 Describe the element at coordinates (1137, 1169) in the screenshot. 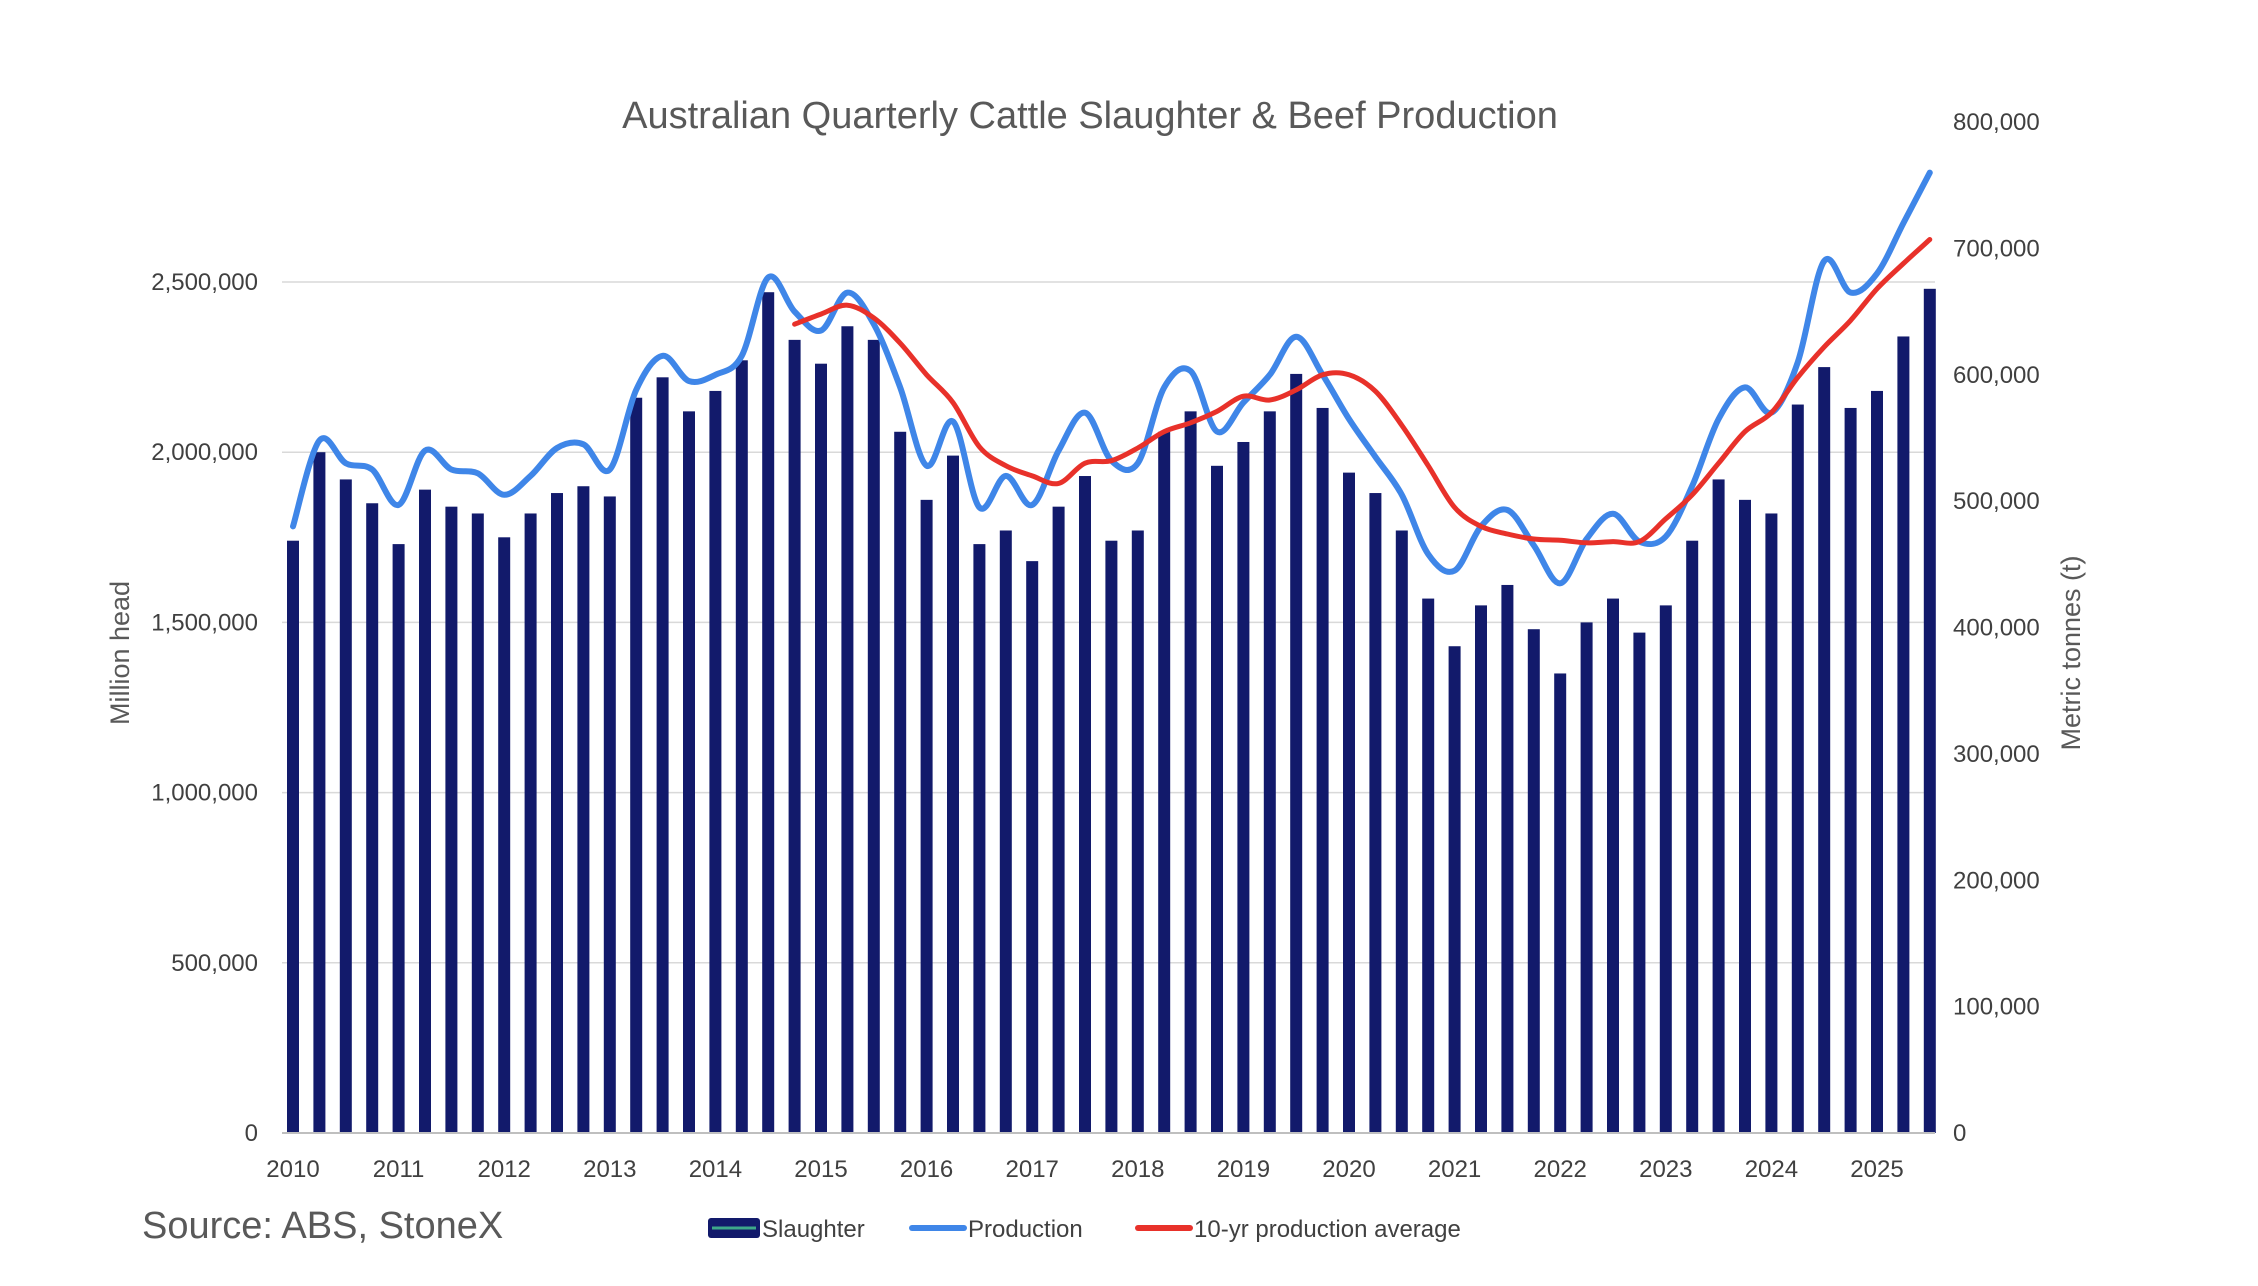

I see `x-tick-label: 2018` at that location.